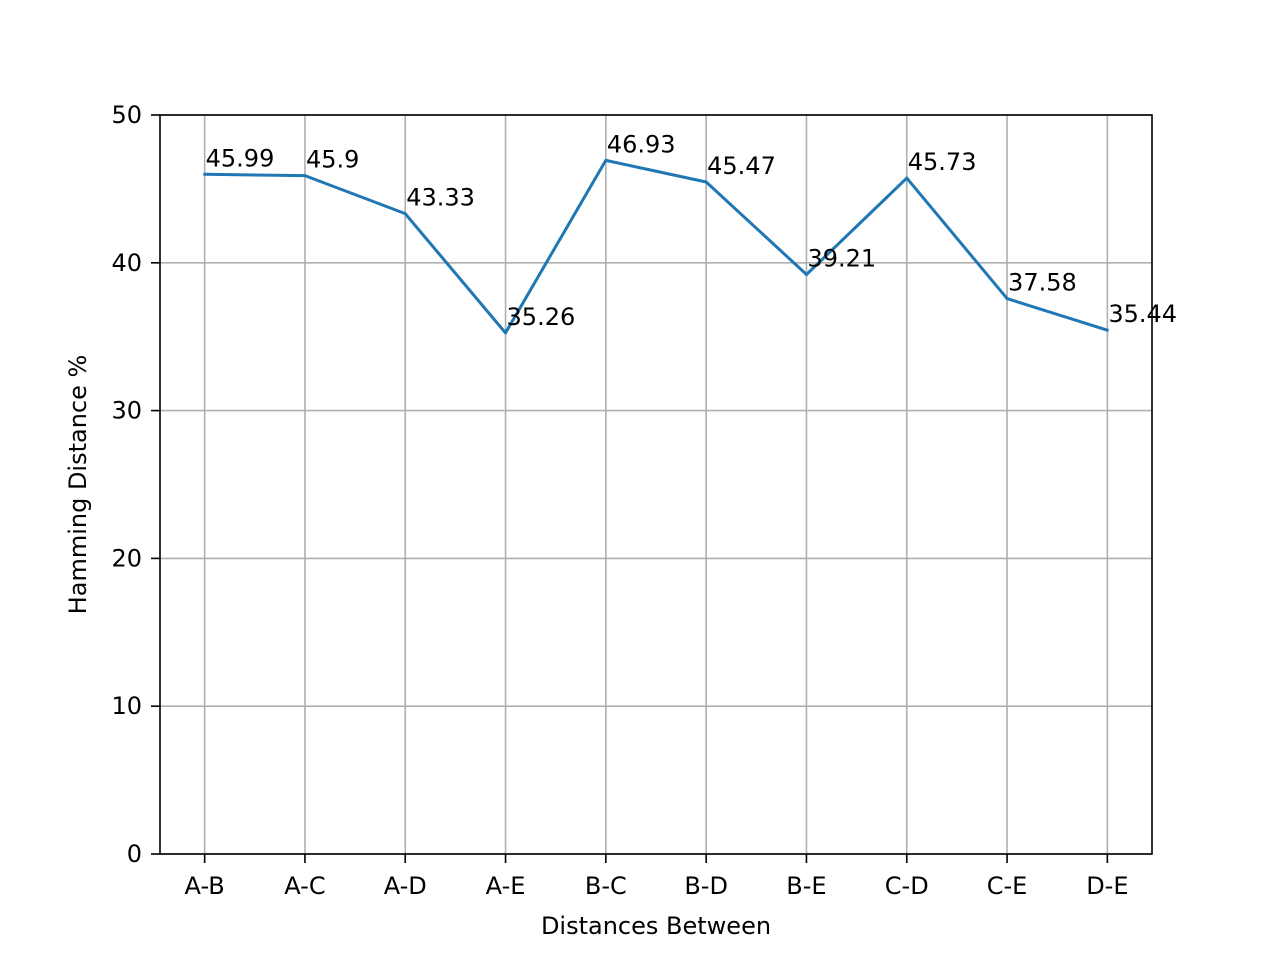  I want to click on data-label: 46.93, so click(641, 144).